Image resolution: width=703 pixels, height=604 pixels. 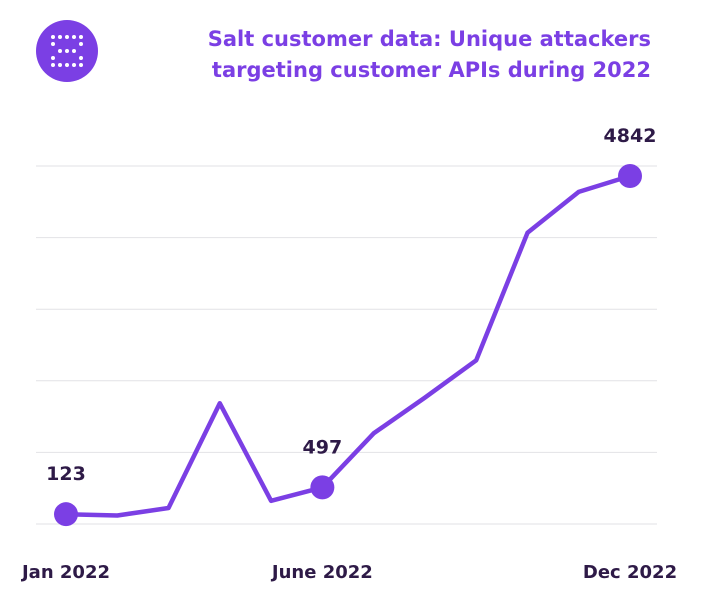 What do you see at coordinates (630, 136) in the screenshot?
I see `data-label-4842: 4842` at bounding box center [630, 136].